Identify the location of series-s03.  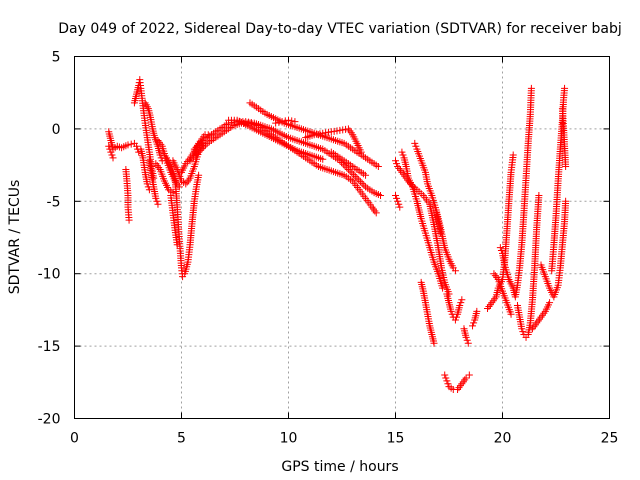
(127, 194).